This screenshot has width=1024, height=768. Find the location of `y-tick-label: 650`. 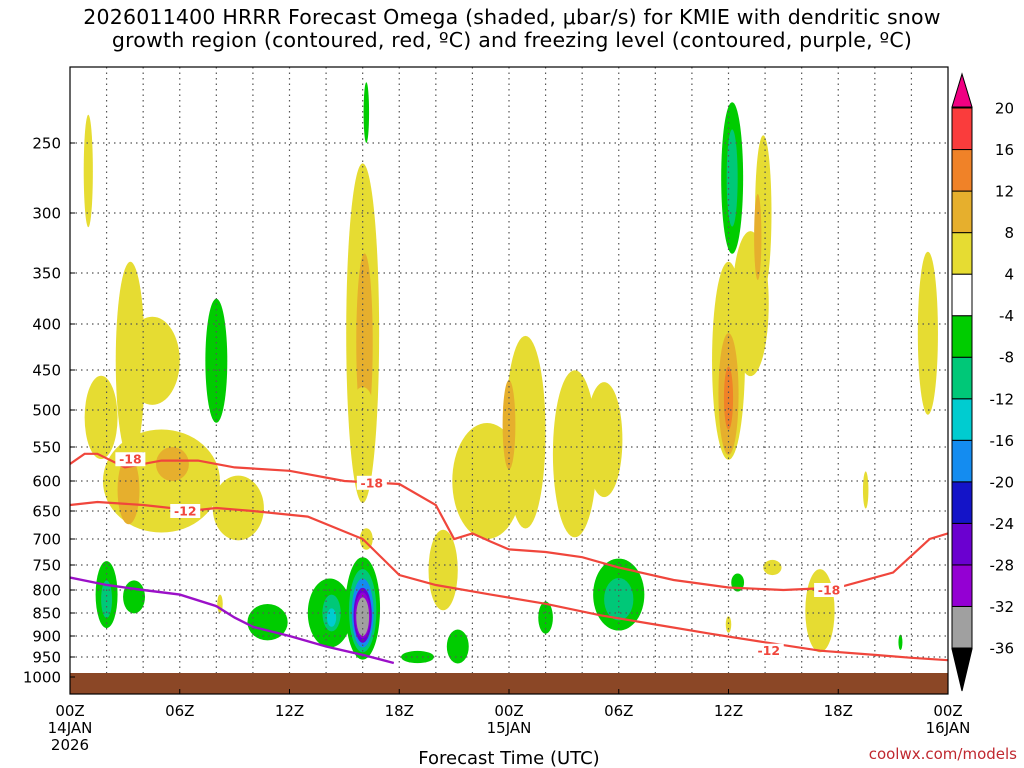

y-tick-label: 650 is located at coordinates (46, 512).